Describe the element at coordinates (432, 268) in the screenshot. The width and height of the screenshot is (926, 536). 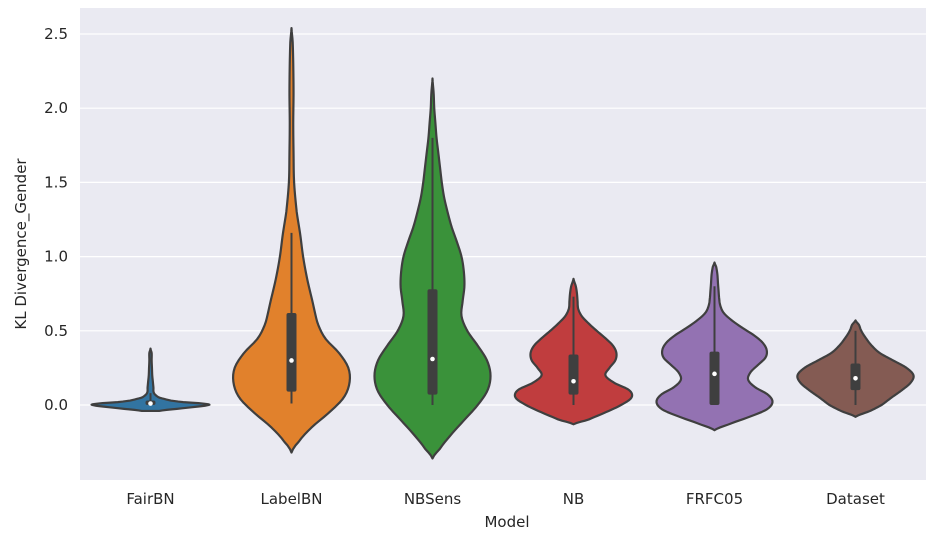
I see `violin-nbsens` at that location.